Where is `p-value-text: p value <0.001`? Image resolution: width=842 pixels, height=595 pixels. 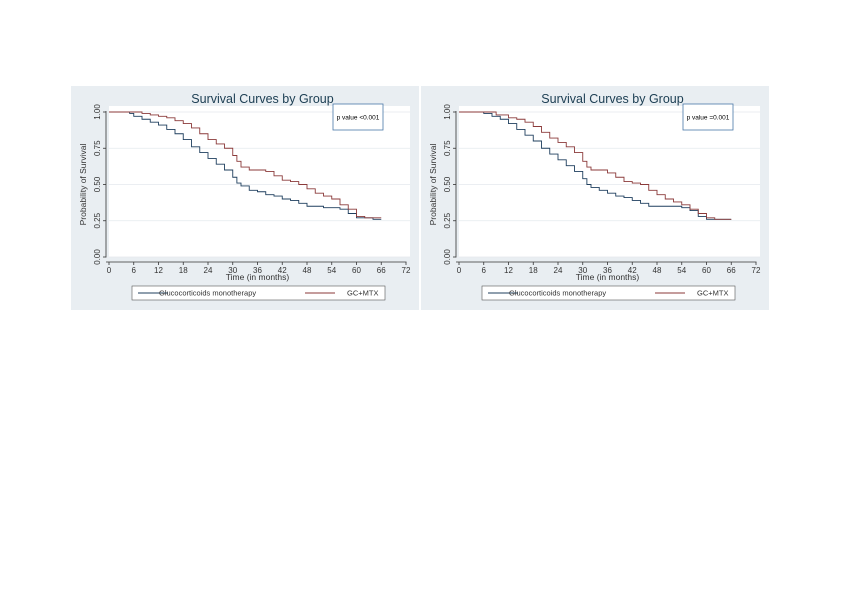
p-value-text: p value <0.001 is located at coordinates (358, 118).